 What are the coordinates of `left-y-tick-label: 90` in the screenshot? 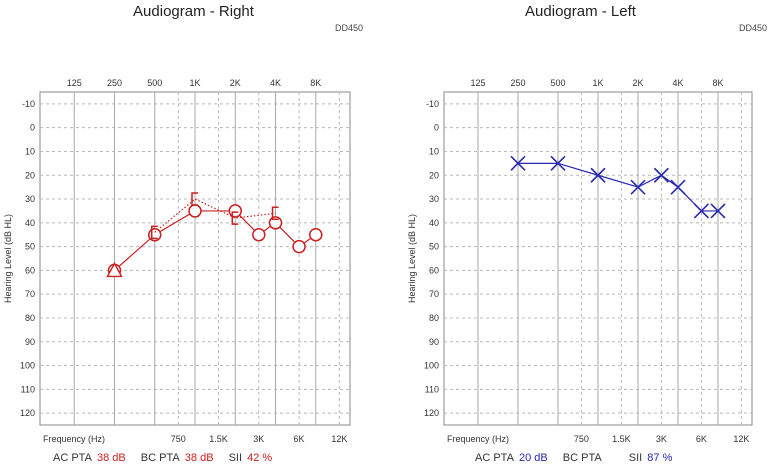 It's located at (434, 342).